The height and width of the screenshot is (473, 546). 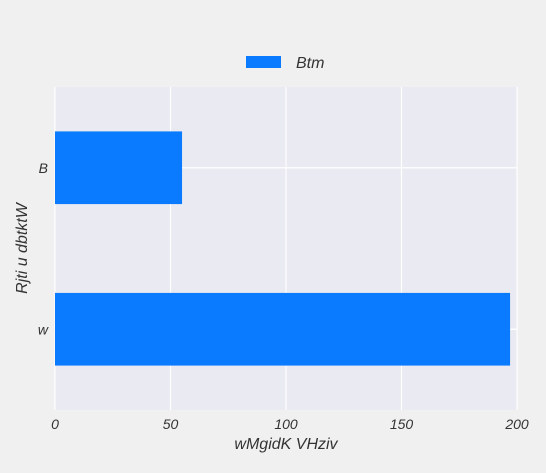 What do you see at coordinates (263, 62) in the screenshot?
I see `legend-swatch` at bounding box center [263, 62].